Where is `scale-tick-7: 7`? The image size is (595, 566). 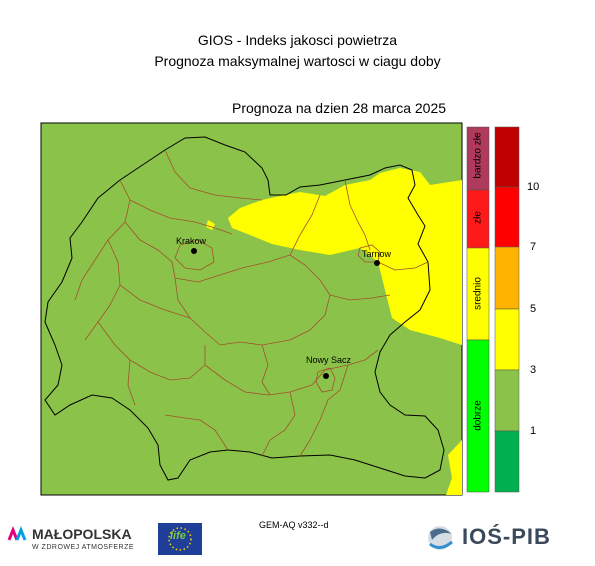 scale-tick-7: 7 is located at coordinates (533, 247).